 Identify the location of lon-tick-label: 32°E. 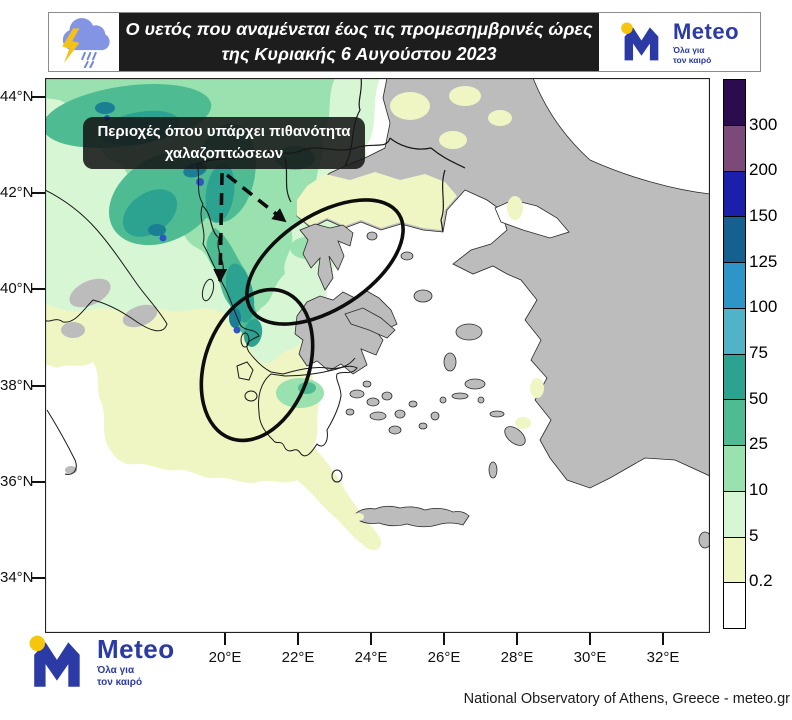
(663, 657).